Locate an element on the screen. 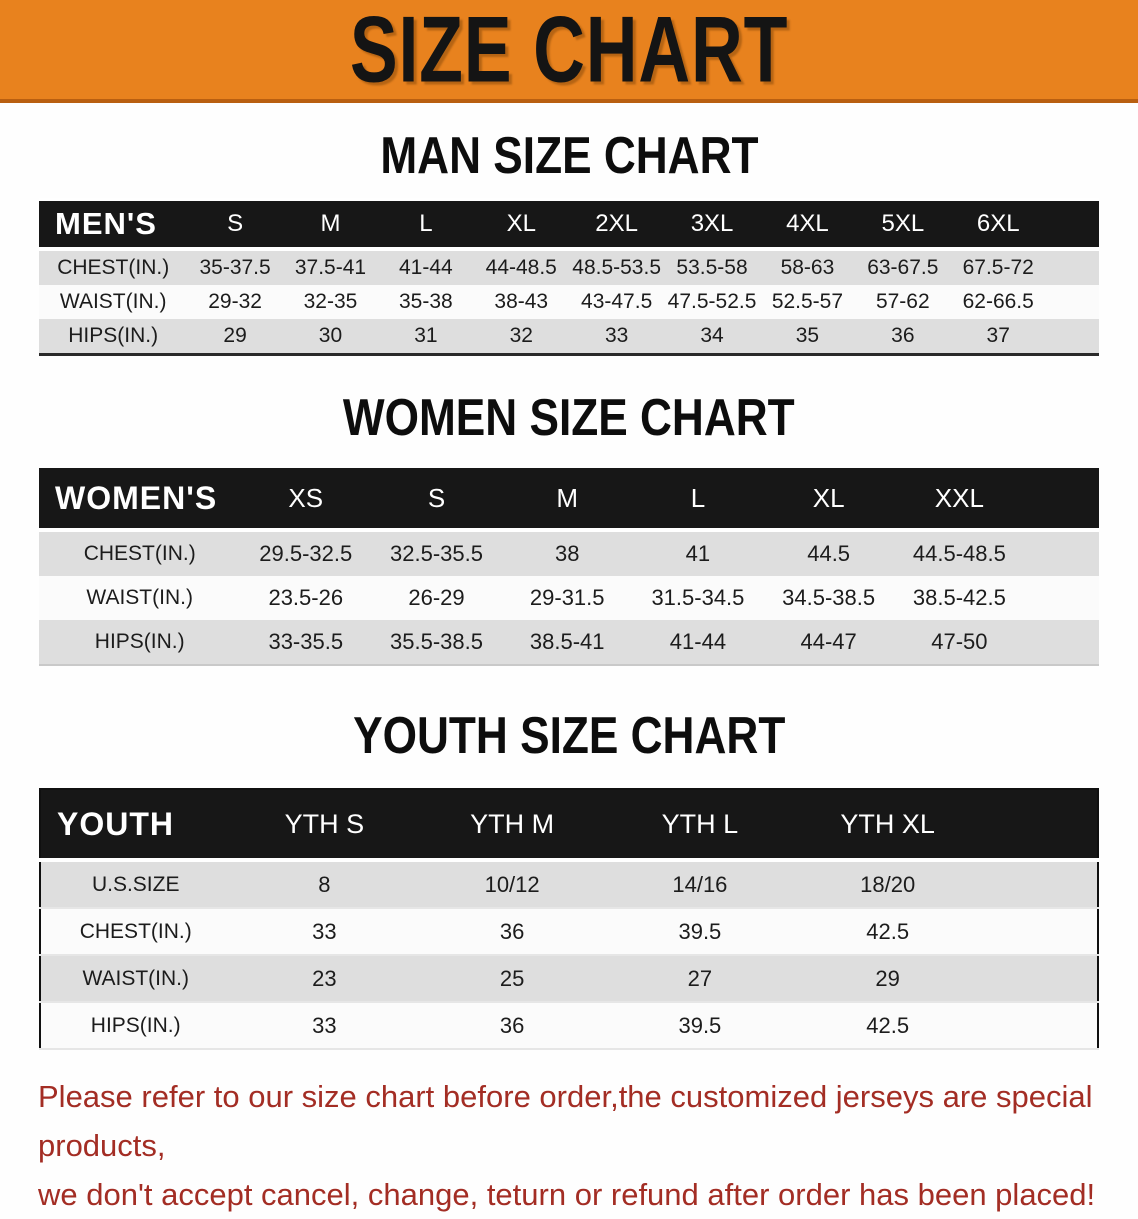  size-cell: 14/16 is located at coordinates (700, 884).